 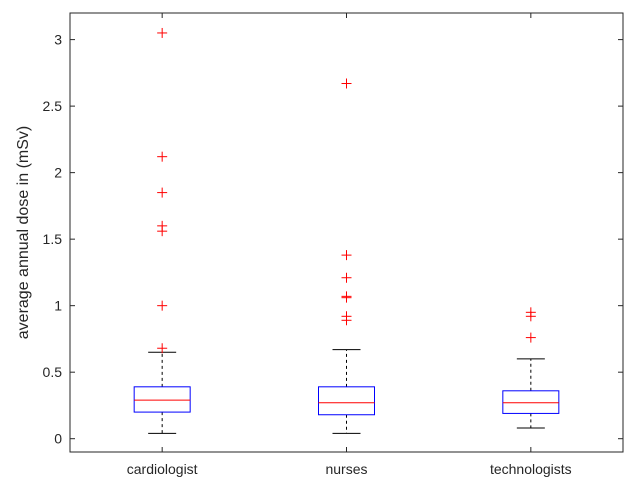 I want to click on x-tick-label: cardiologist, so click(x=162, y=469).